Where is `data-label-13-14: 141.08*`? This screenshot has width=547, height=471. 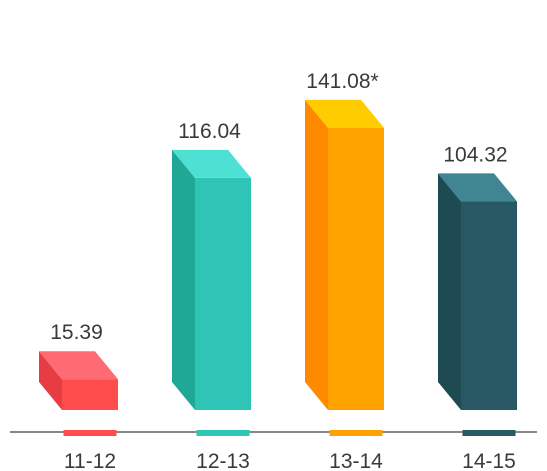 data-label-13-14: 141.08* is located at coordinates (342, 81).